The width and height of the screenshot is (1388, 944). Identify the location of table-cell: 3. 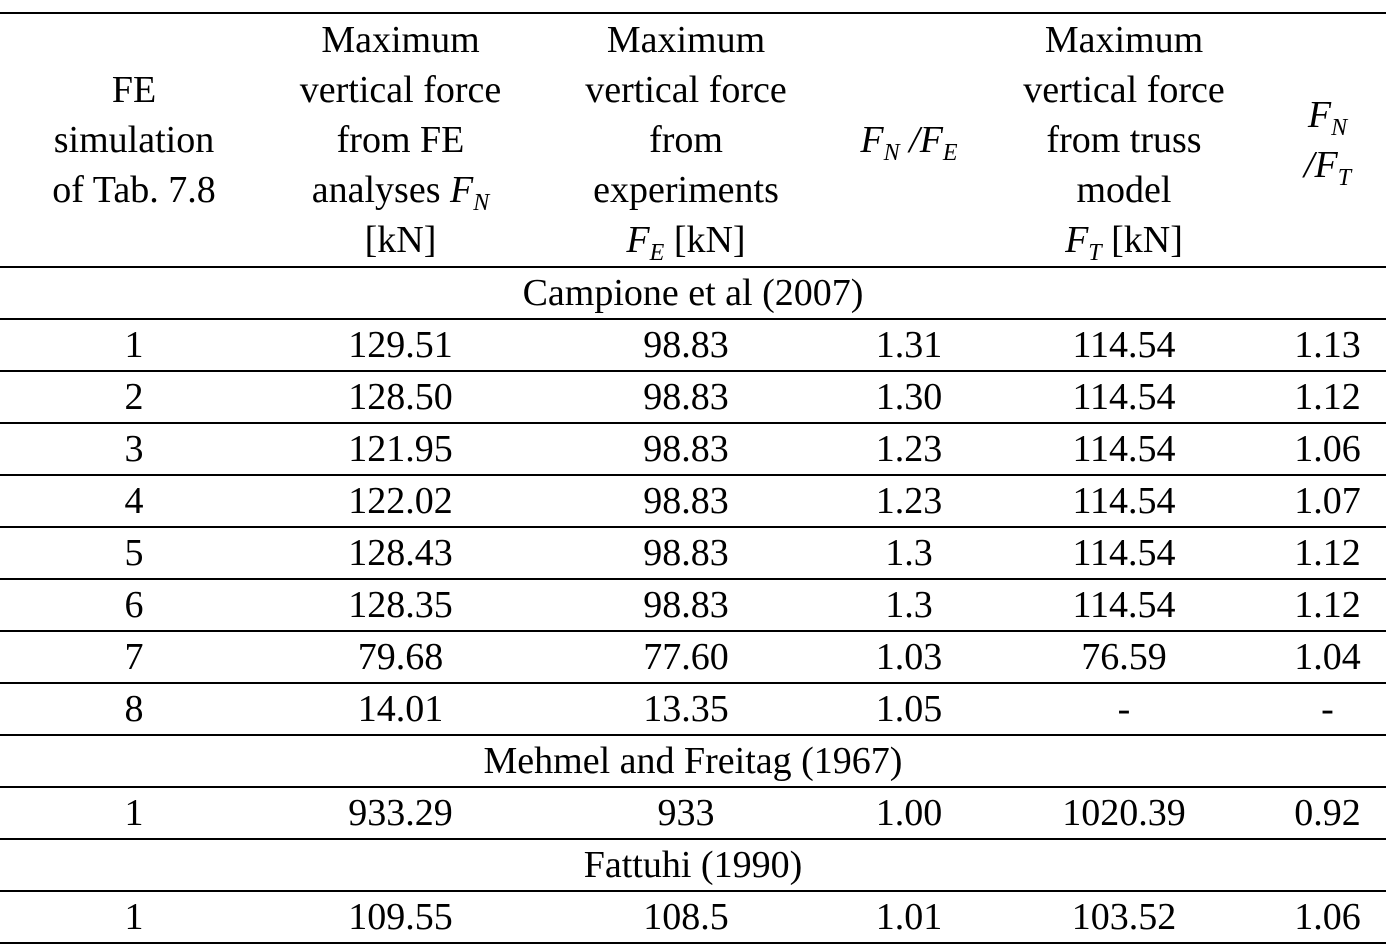
(134, 449).